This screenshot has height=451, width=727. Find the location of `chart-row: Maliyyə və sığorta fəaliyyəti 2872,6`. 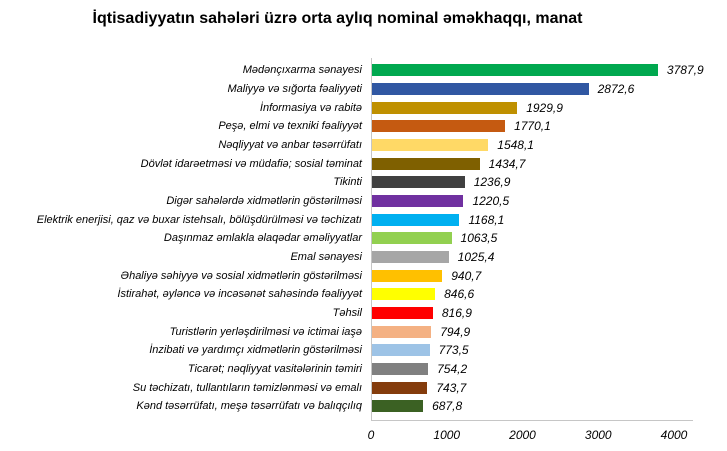

chart-row: Maliyyə və sığorta fəaliyyəti 2872,6 is located at coordinates (363, 89).